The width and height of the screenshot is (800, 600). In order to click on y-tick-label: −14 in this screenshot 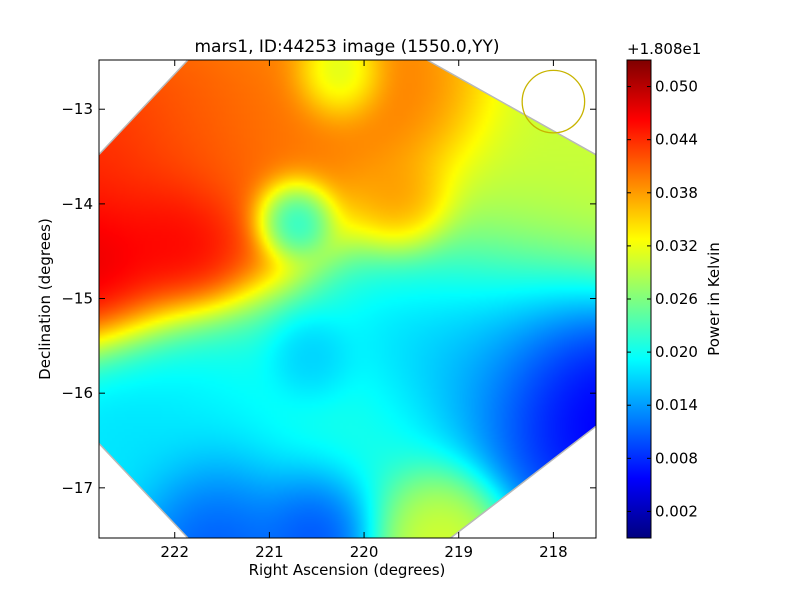, I will do `click(77, 204)`.